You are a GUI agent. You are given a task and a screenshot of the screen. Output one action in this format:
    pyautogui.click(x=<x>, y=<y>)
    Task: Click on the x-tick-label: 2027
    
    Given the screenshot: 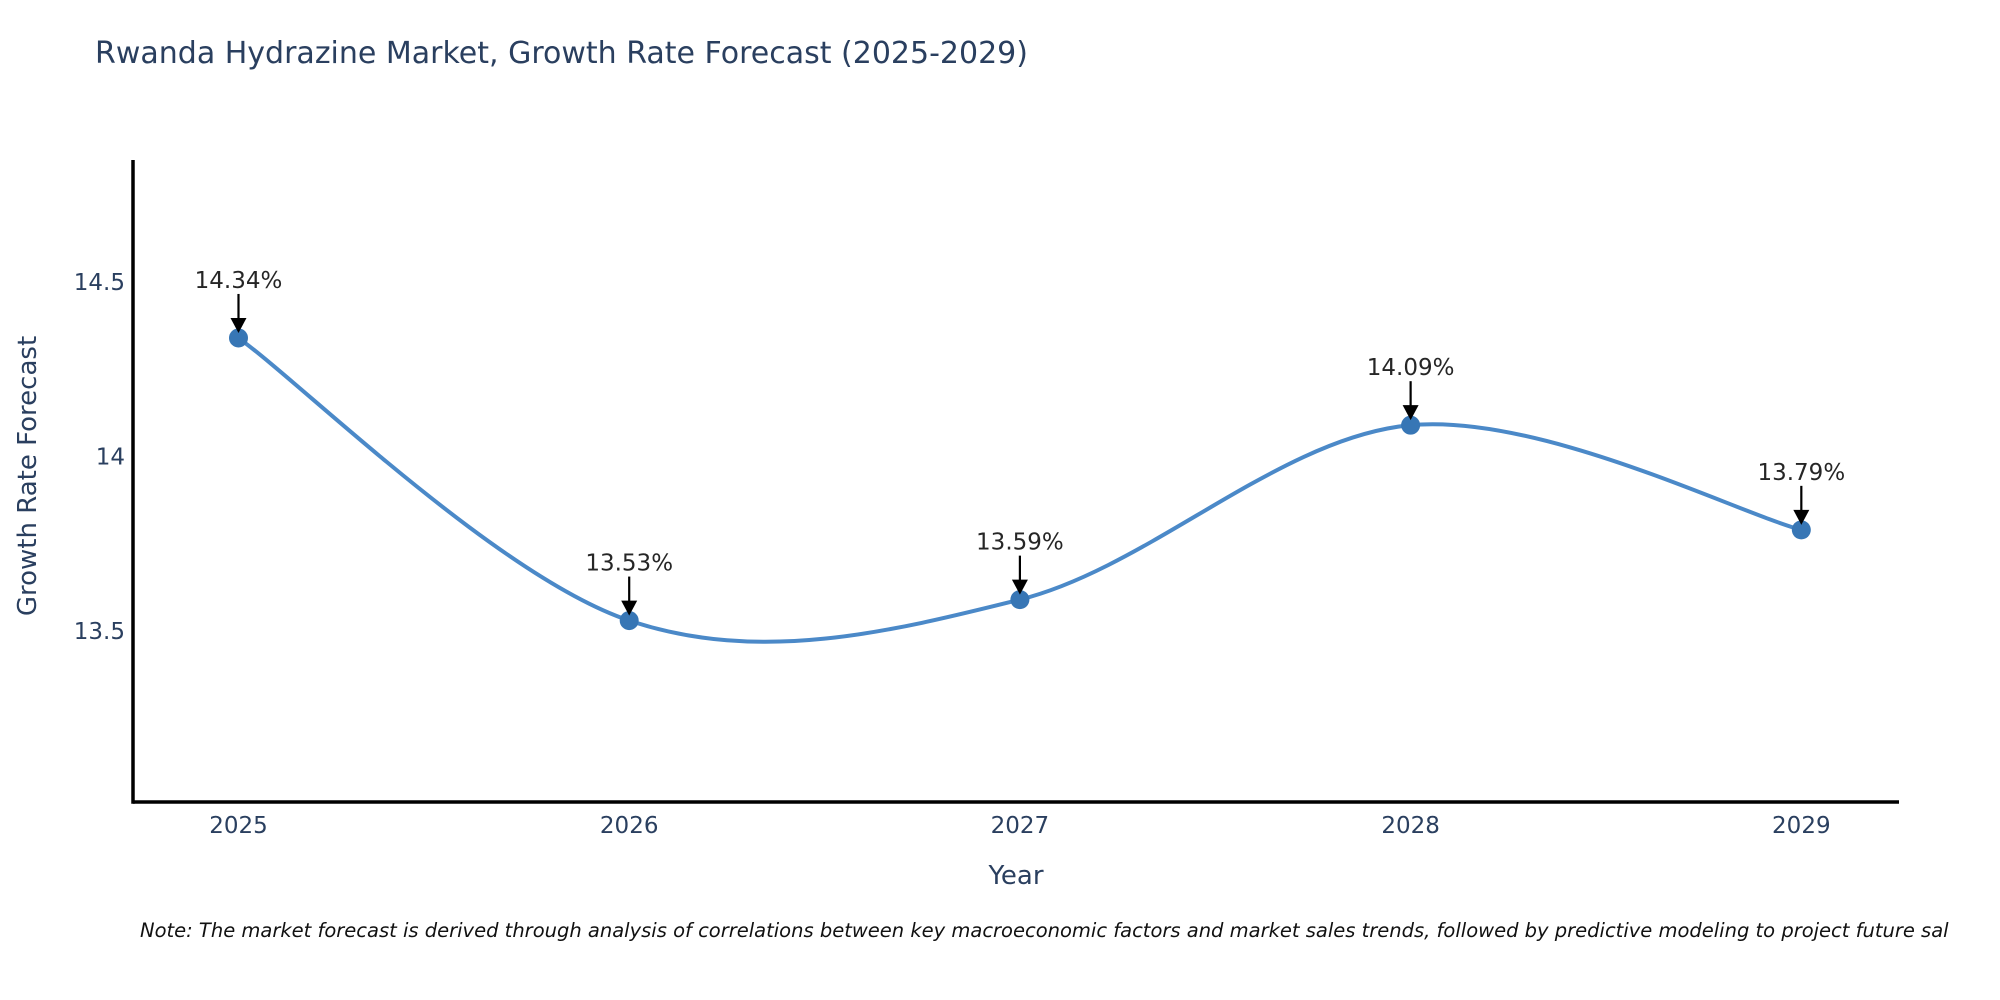 What is the action you would take?
    pyautogui.click(x=1020, y=826)
    